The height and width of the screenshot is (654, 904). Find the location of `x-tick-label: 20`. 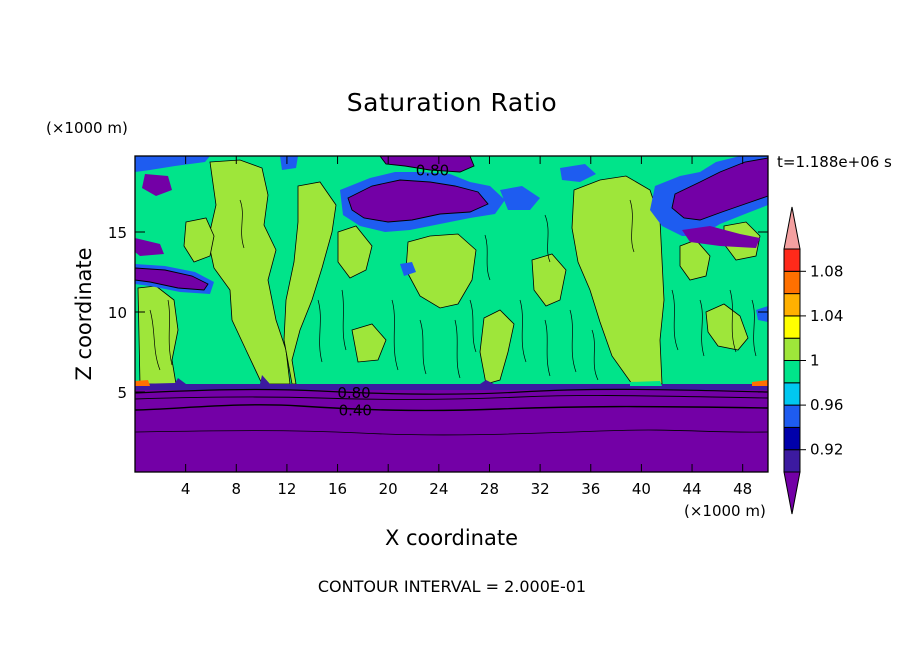

x-tick-label: 20 is located at coordinates (388, 489).